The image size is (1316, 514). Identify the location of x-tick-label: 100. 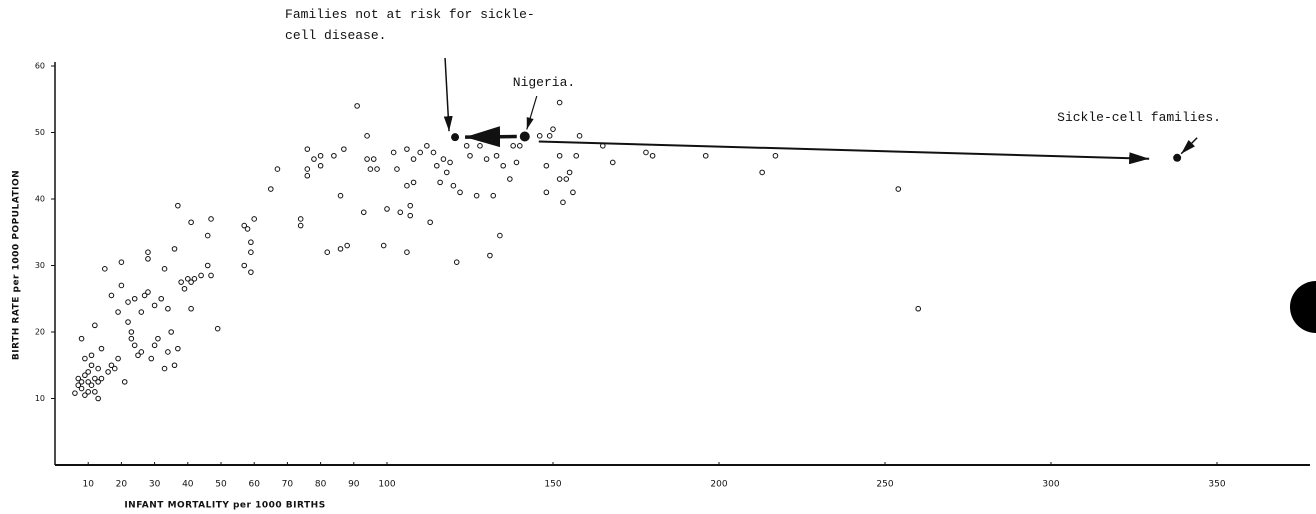
(386, 485).